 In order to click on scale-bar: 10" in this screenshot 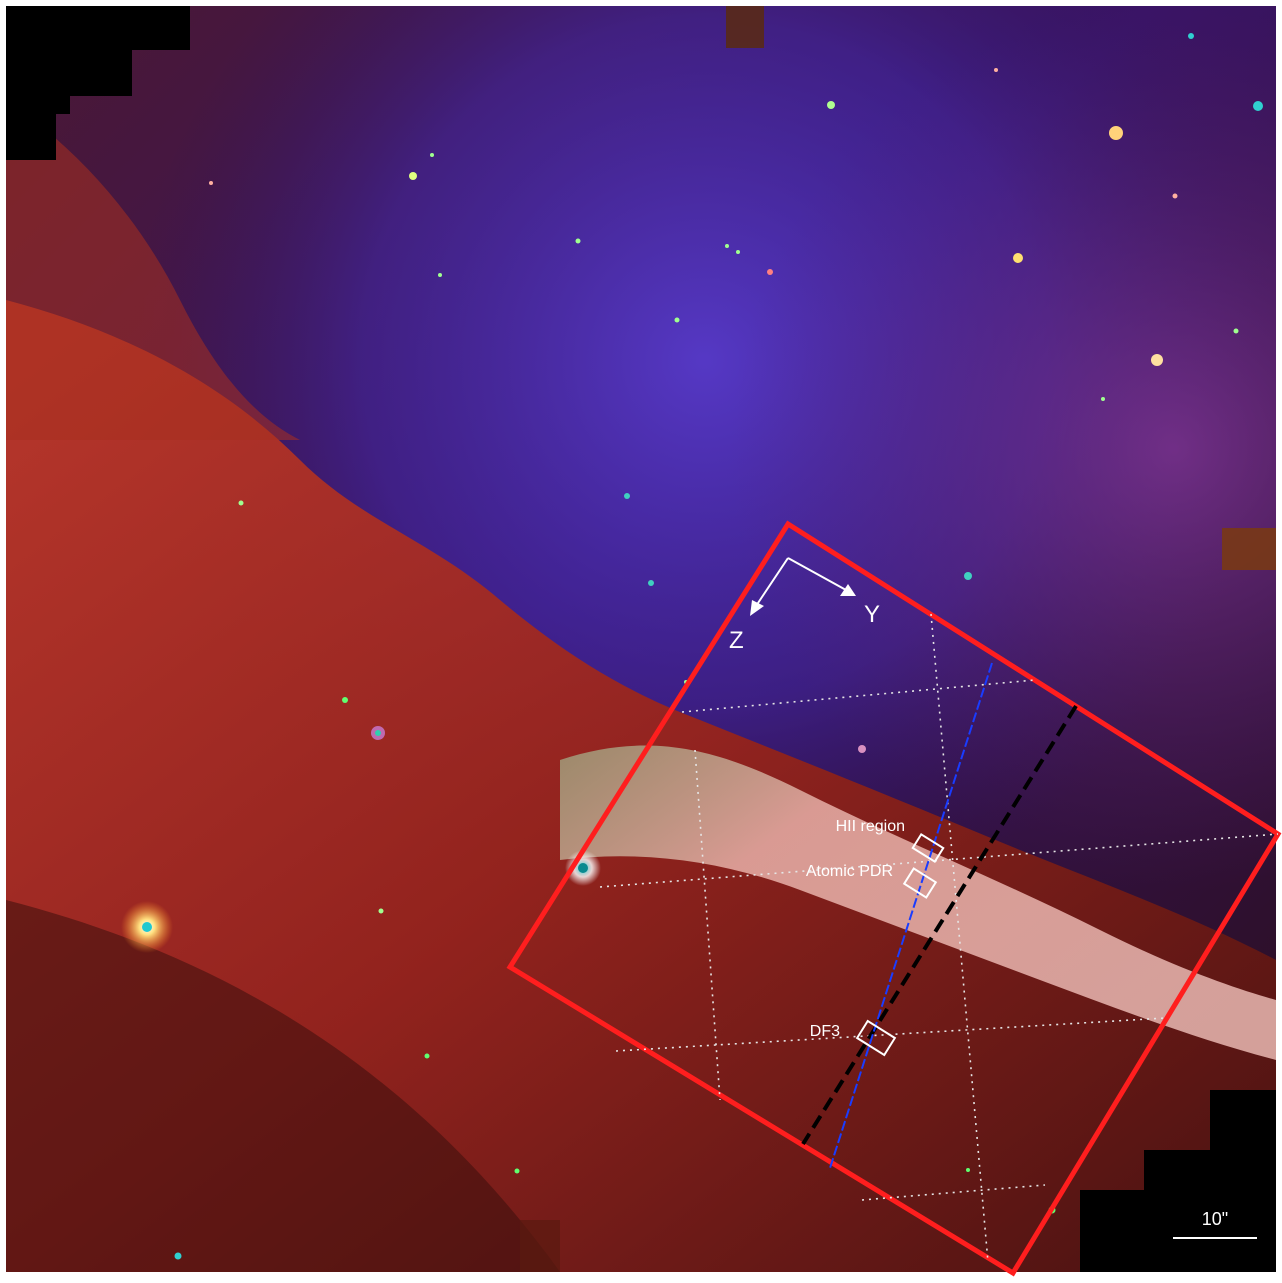, I will do `click(1215, 1224)`.